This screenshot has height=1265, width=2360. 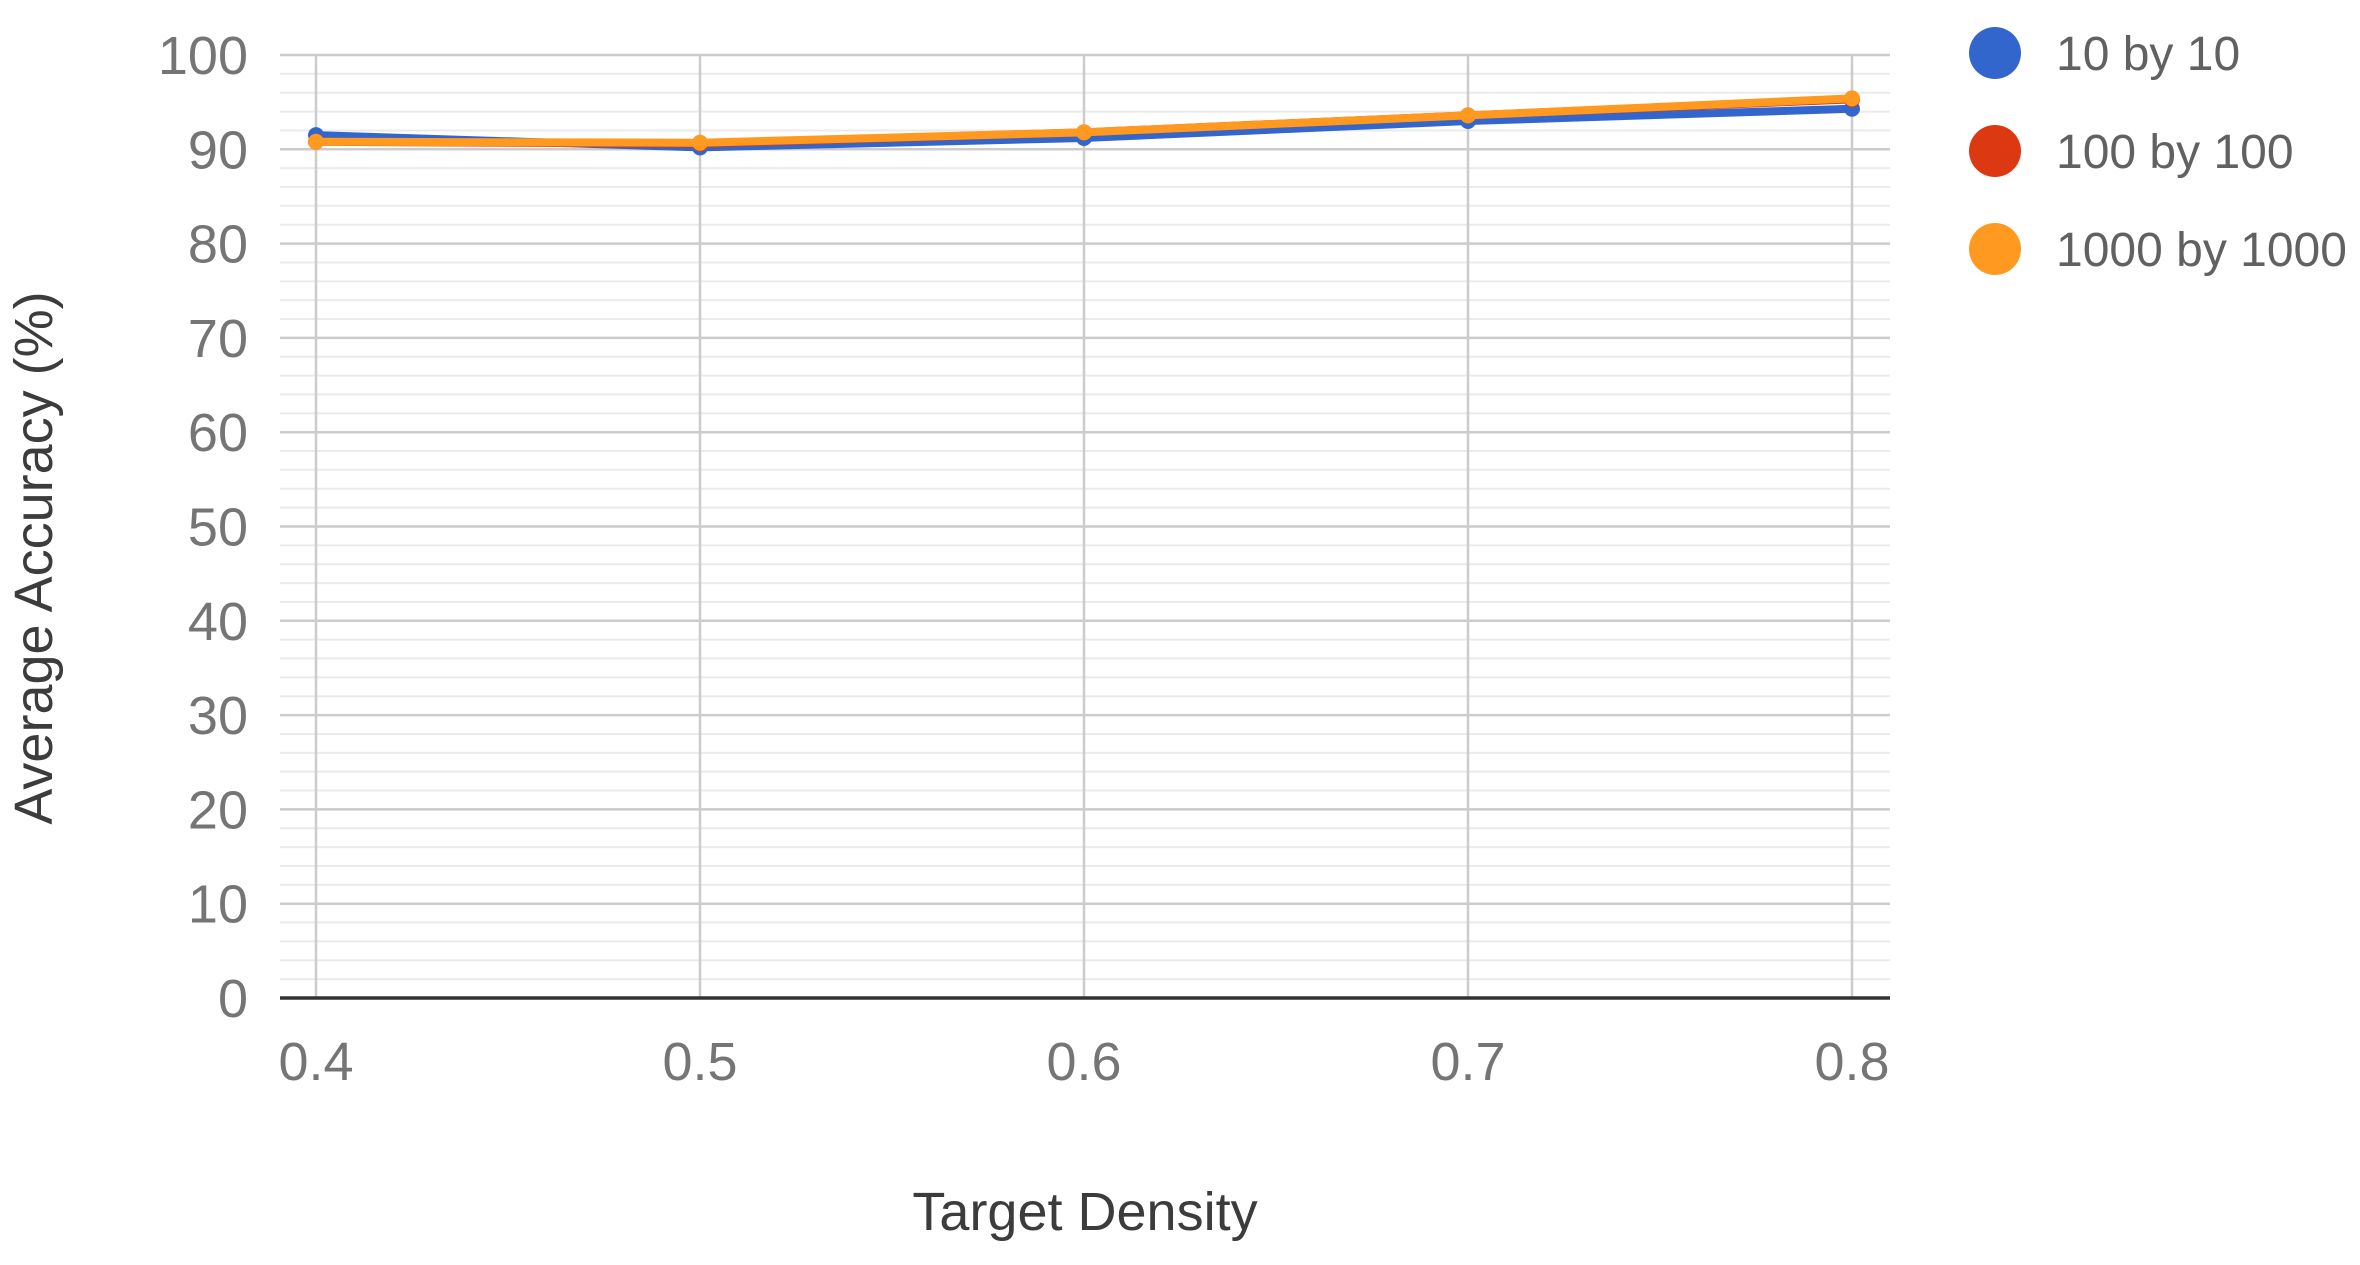 I want to click on y-tick-label: 0, so click(x=233, y=999).